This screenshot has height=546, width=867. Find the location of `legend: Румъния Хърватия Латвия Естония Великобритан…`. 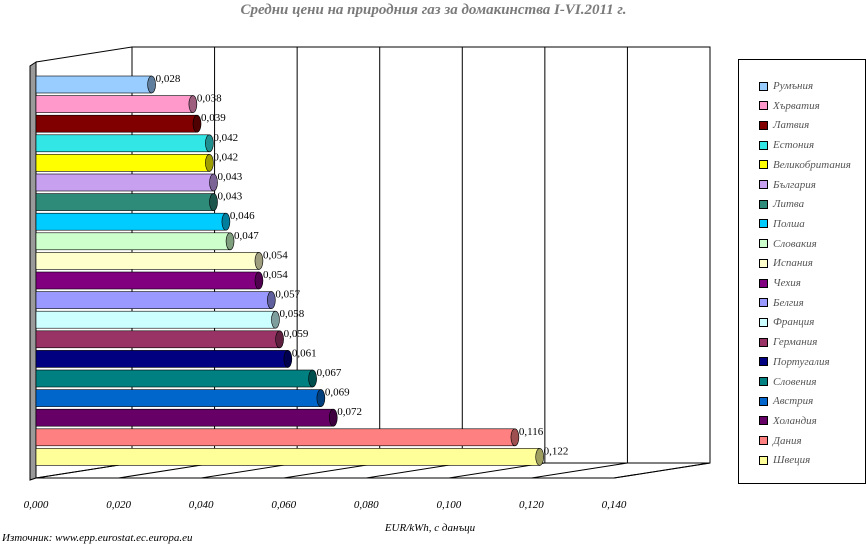

legend: Румъния Хърватия Латвия Естония Великобритан… is located at coordinates (802, 271).